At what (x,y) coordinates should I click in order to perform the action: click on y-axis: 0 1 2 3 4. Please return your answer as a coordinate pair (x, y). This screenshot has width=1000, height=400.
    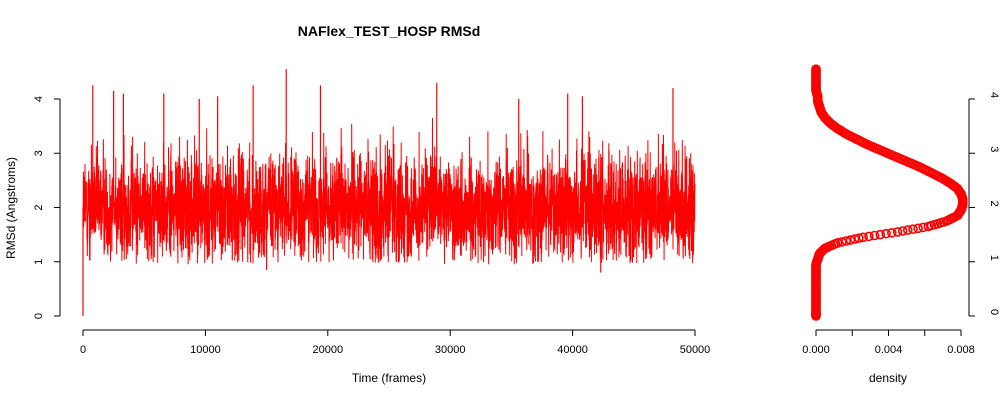
    Looking at the image, I should click on (47, 207).